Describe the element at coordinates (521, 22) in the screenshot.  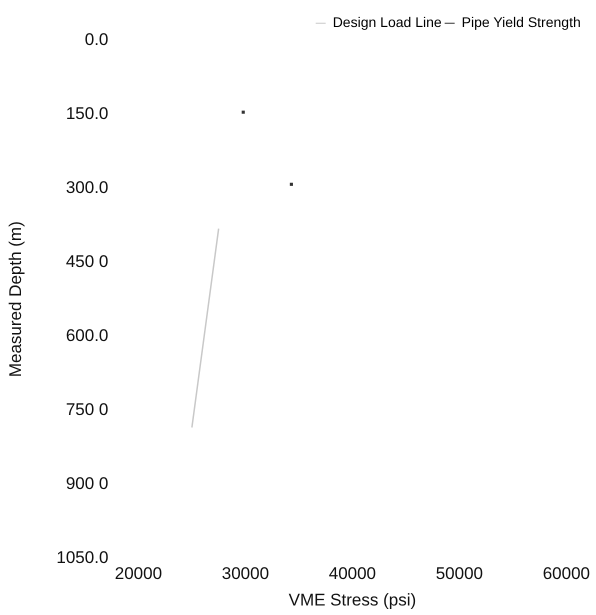
I see `legend-label: Pipe Yield Strength` at that location.